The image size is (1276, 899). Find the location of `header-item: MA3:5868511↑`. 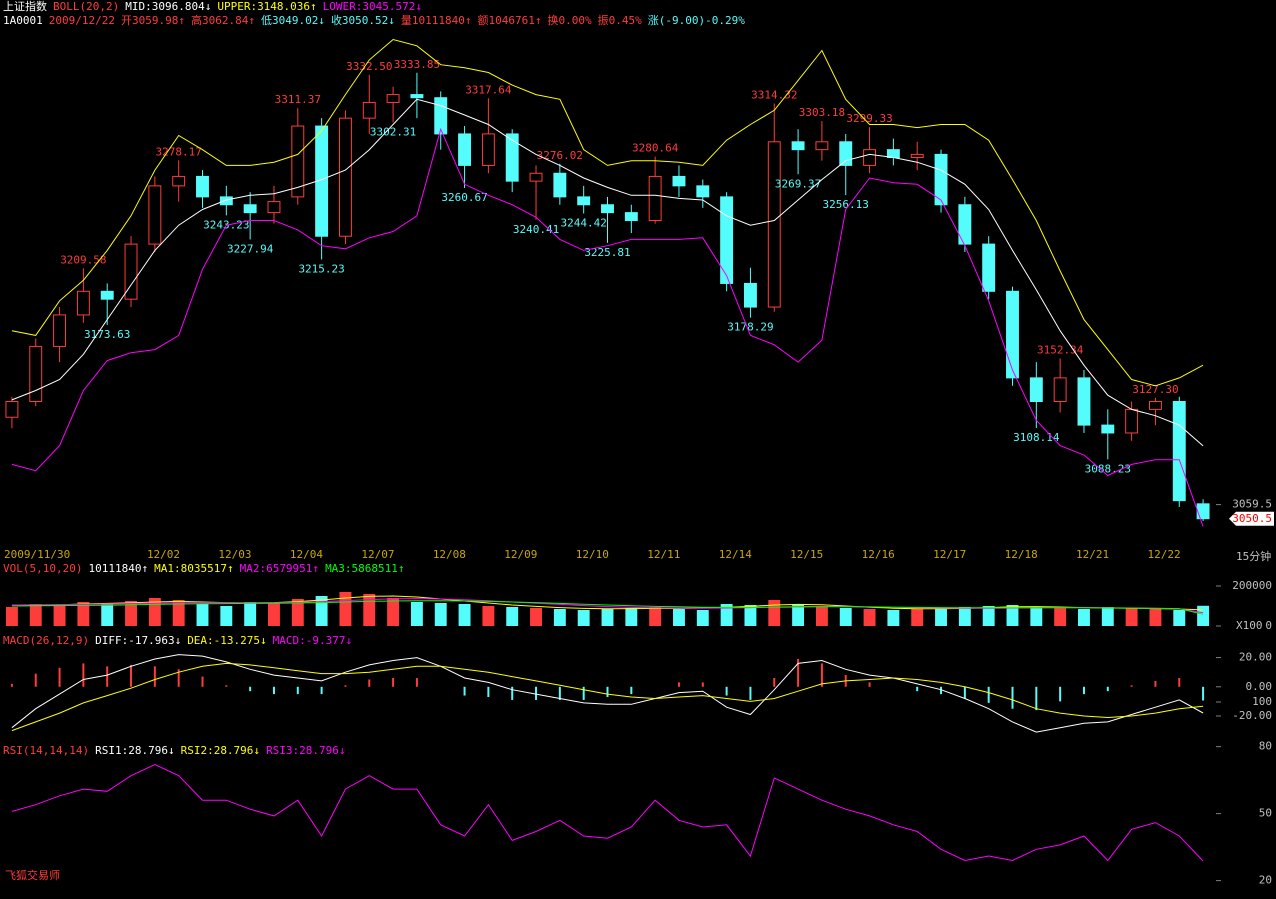

header-item: MA3:5868511↑ is located at coordinates (364, 568).